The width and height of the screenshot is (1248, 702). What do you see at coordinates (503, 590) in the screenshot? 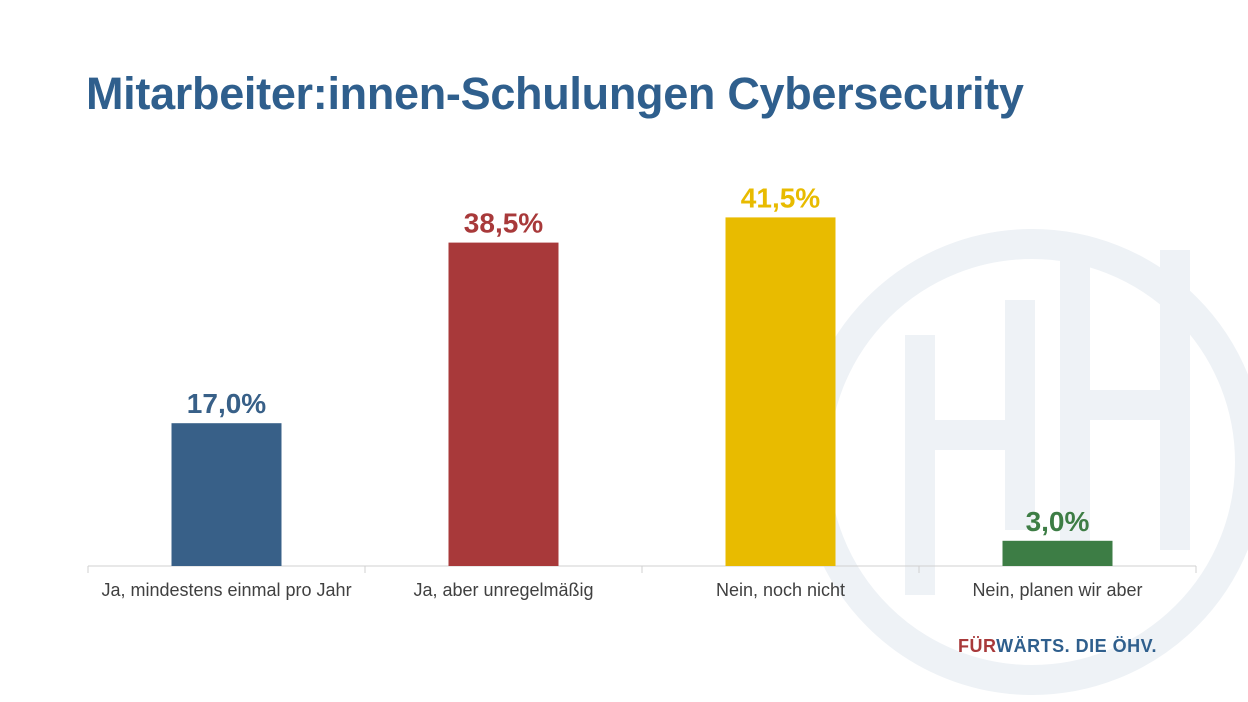
I see `x-tick-label: Ja, aber unregelmäßig` at bounding box center [503, 590].